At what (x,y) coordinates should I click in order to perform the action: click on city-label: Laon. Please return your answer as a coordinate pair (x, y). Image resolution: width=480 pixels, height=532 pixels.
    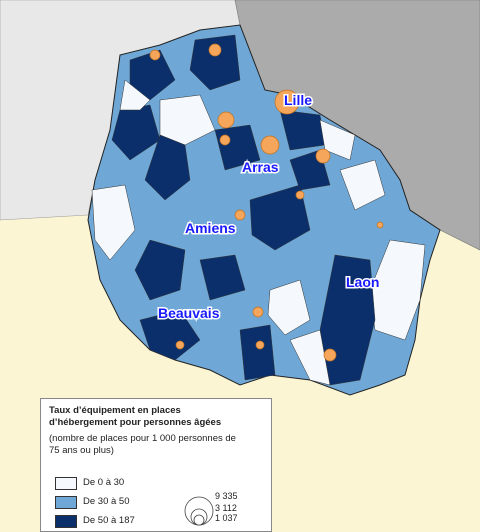
    Looking at the image, I should click on (362, 282).